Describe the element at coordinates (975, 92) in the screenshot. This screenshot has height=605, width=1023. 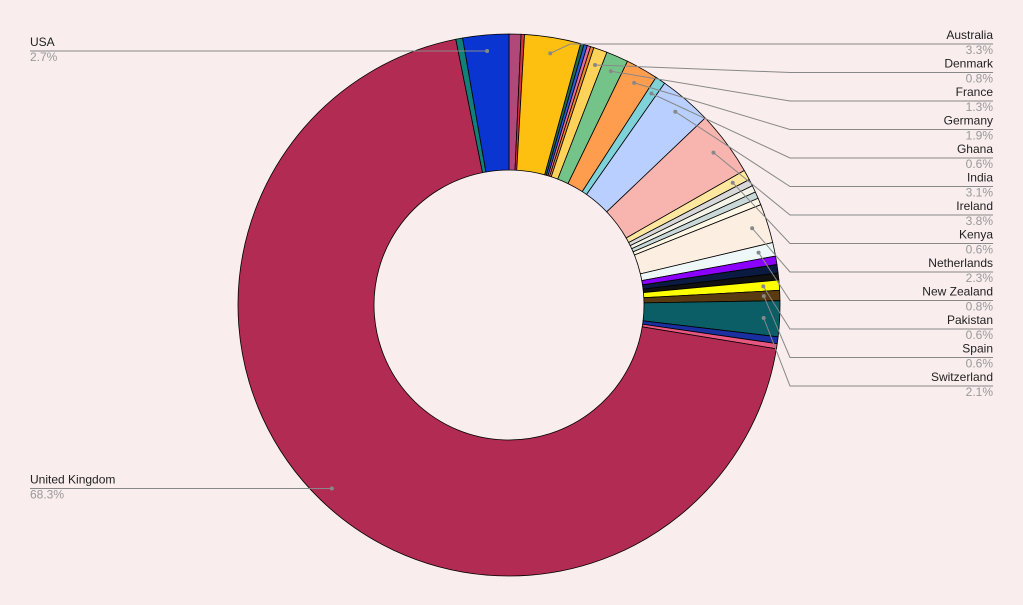
I see `slice-label: France` at that location.